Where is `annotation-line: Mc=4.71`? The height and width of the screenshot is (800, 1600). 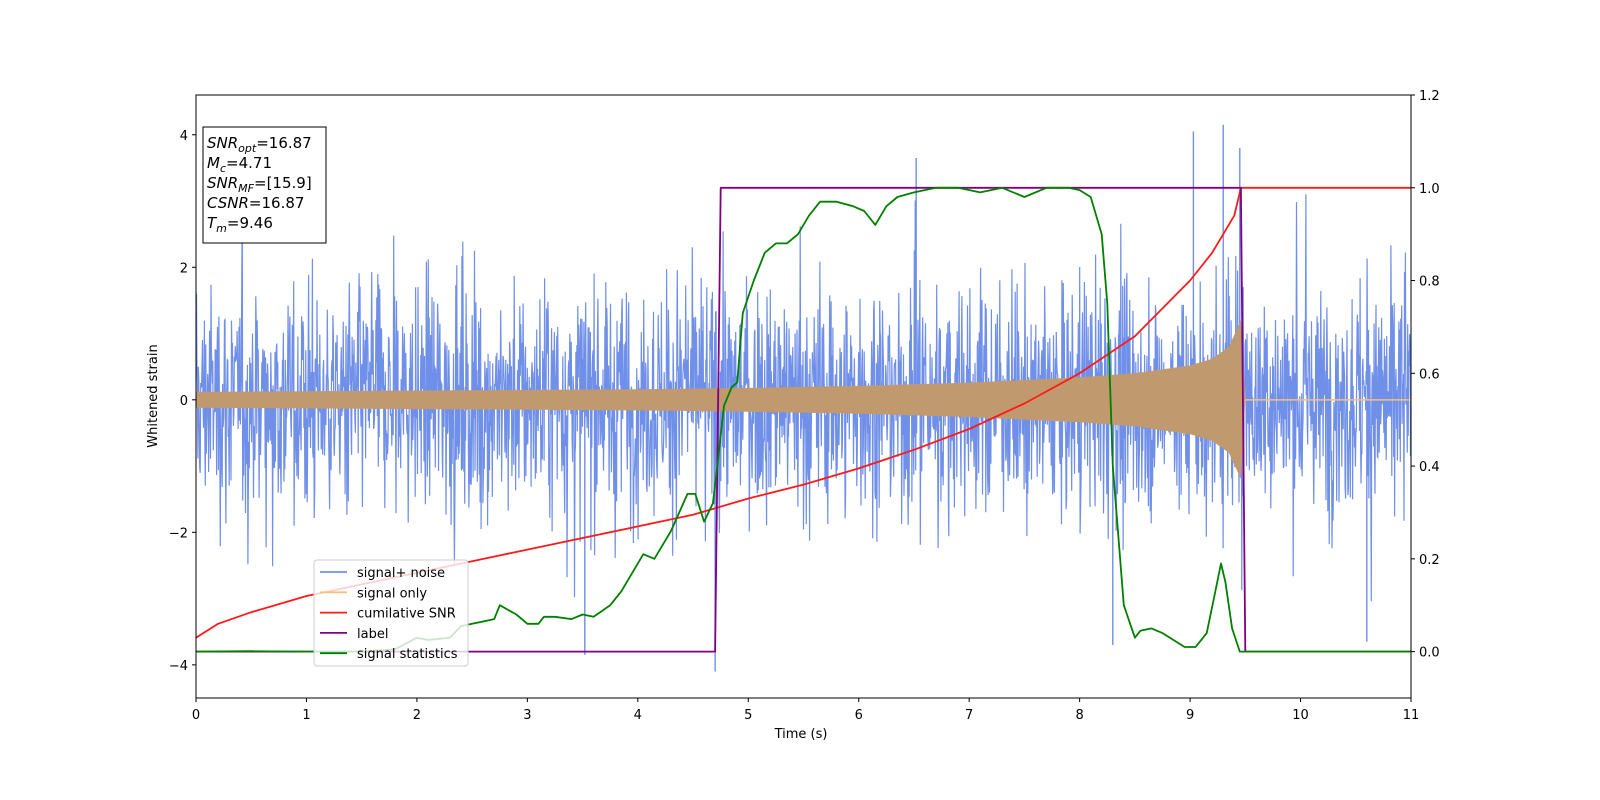 annotation-line: Mc=4.71 is located at coordinates (239, 164).